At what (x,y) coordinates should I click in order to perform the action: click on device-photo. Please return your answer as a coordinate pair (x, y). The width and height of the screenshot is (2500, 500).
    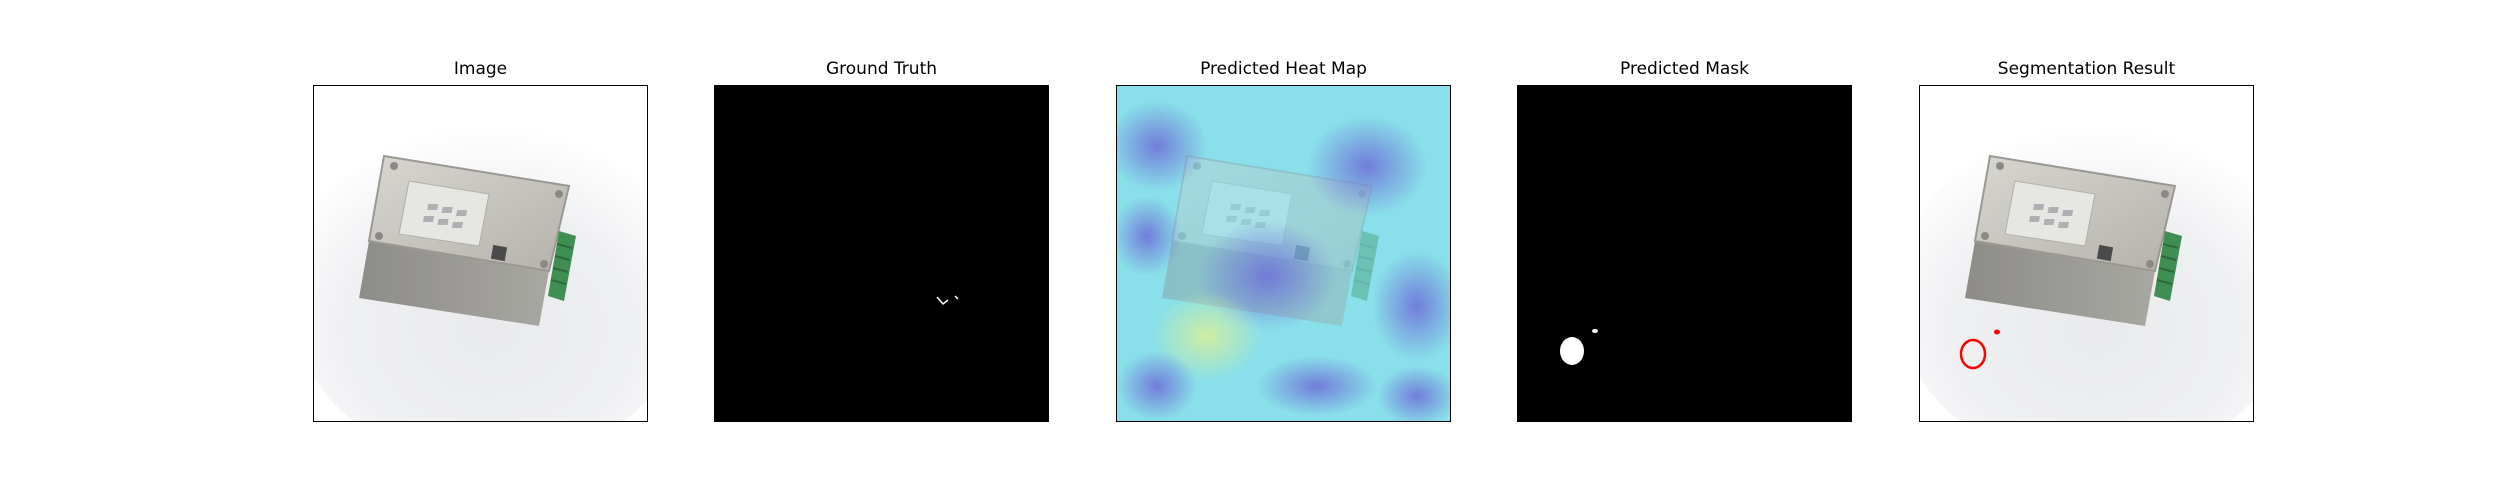
    Looking at the image, I should click on (480, 253).